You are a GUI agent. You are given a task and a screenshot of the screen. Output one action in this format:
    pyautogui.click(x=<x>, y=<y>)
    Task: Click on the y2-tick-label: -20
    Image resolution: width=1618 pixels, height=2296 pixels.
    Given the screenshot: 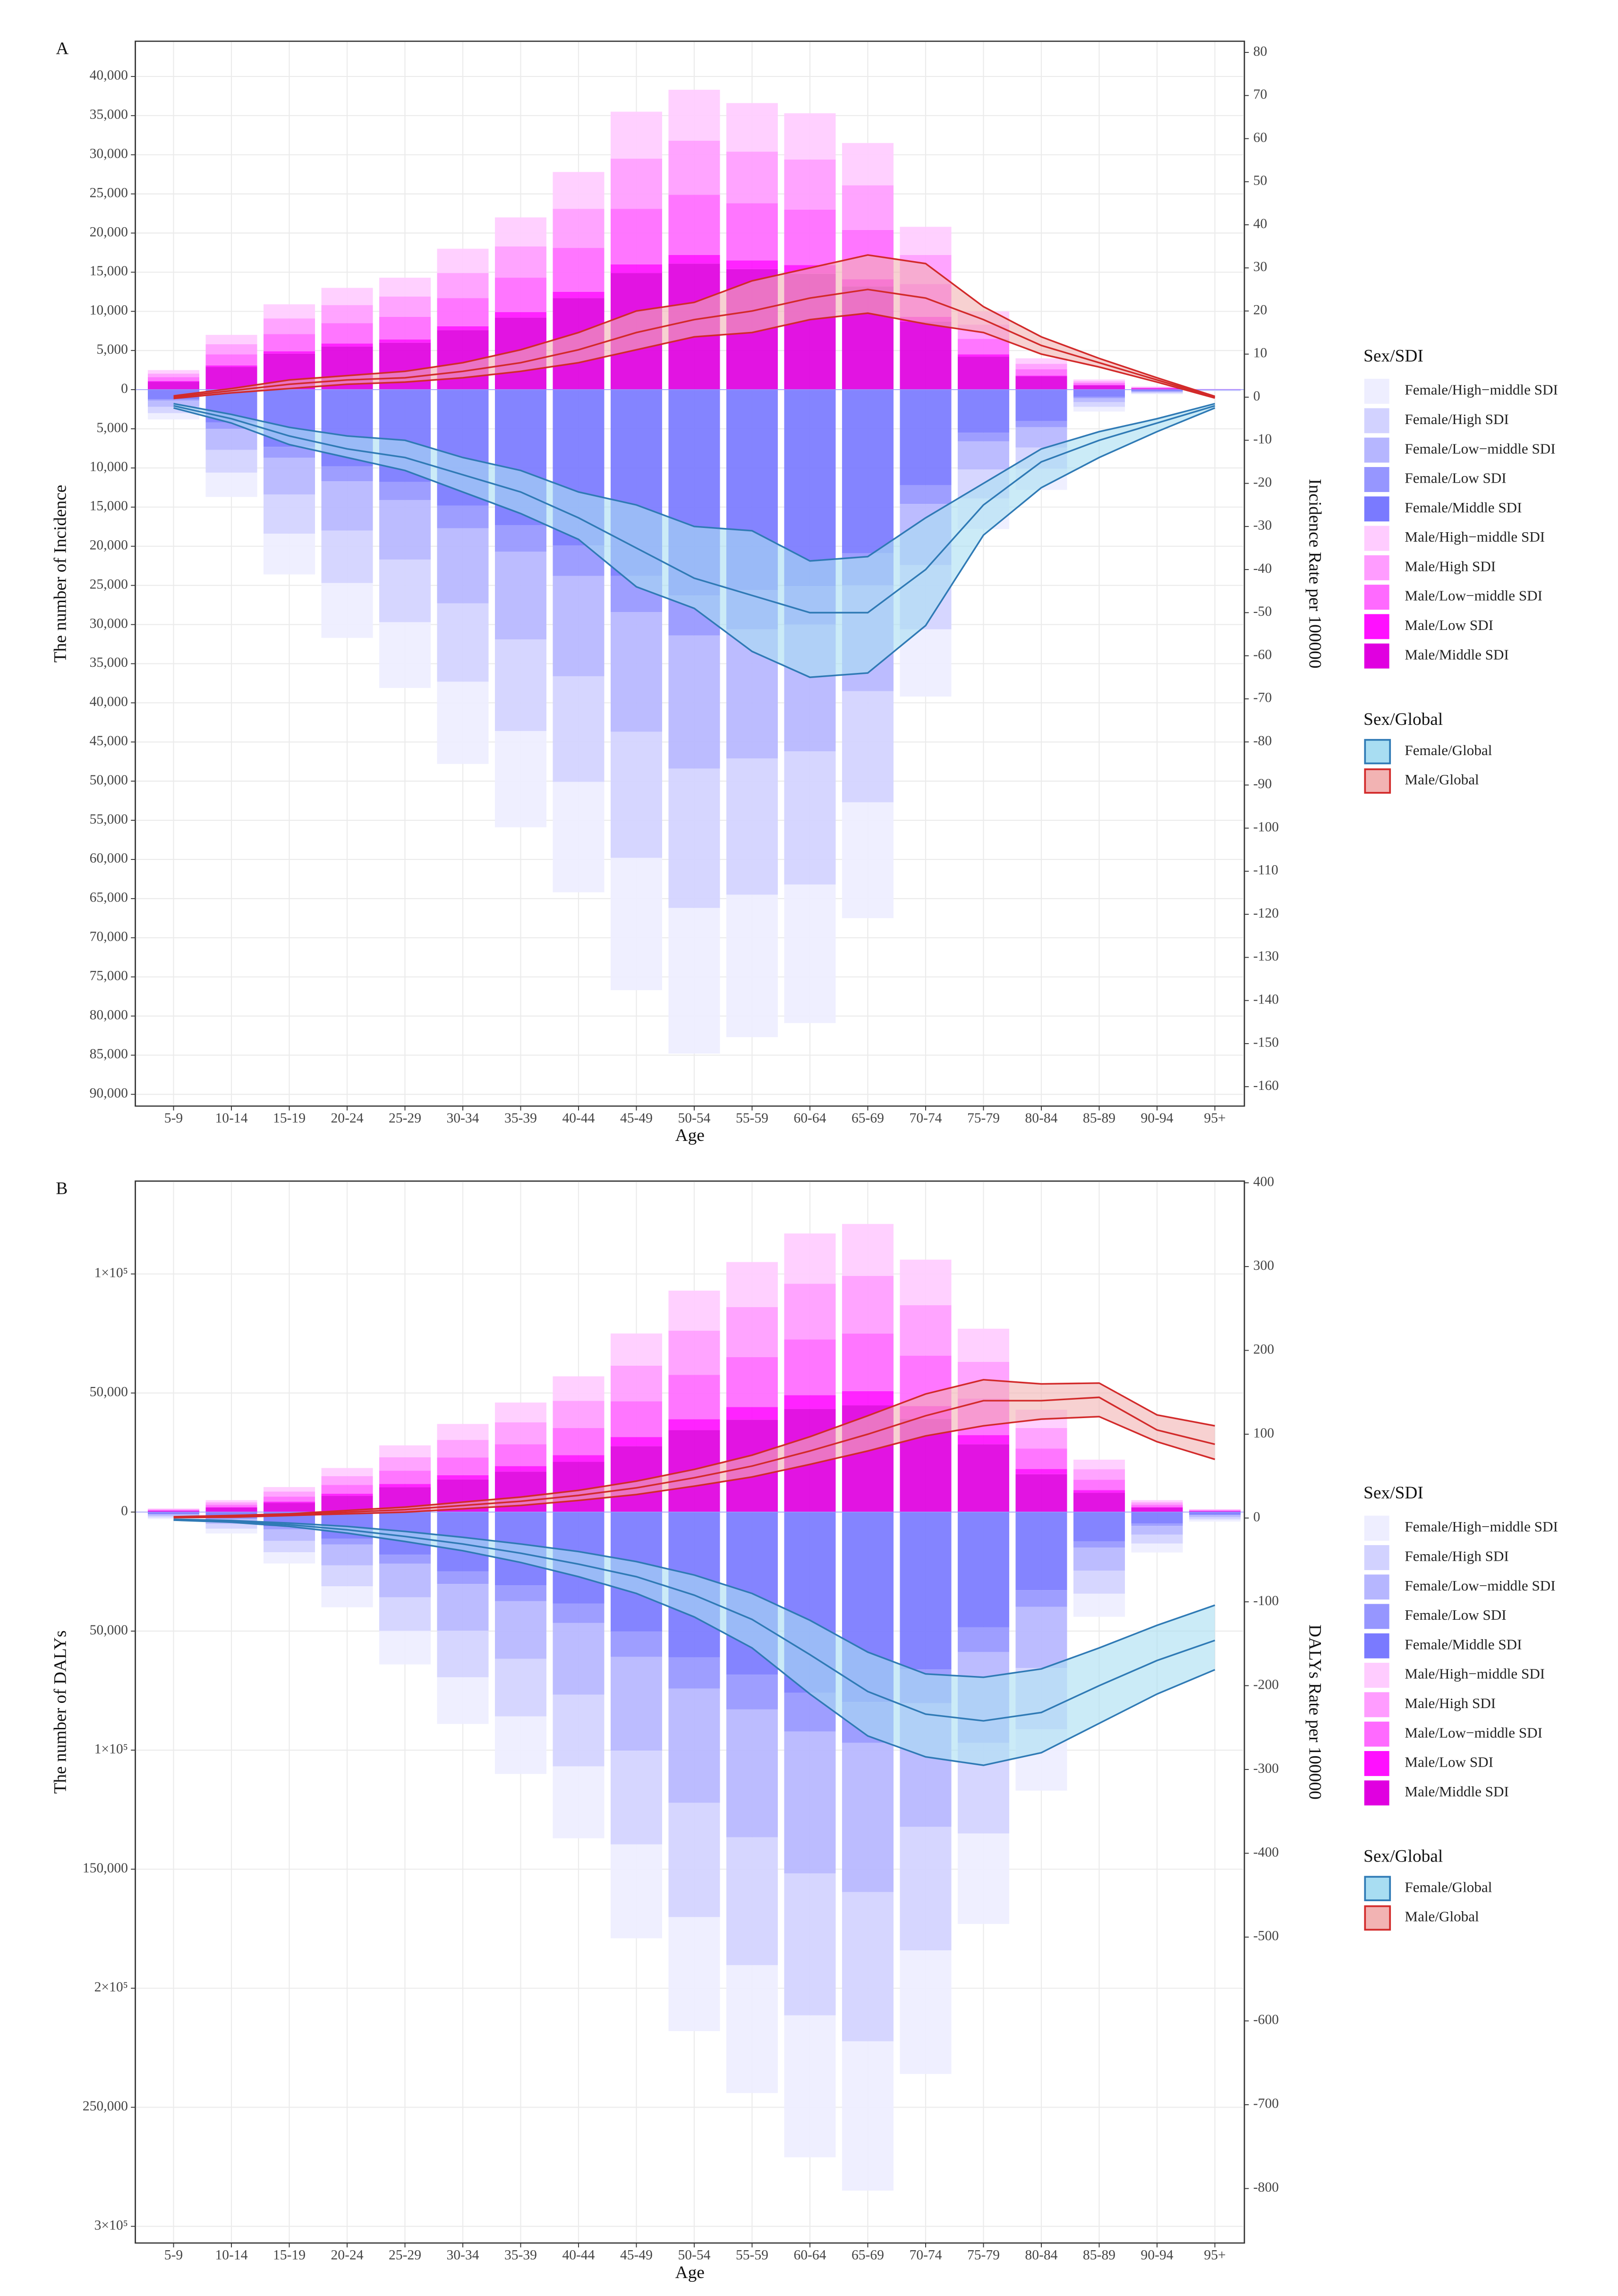 What is the action you would take?
    pyautogui.click(x=1262, y=483)
    